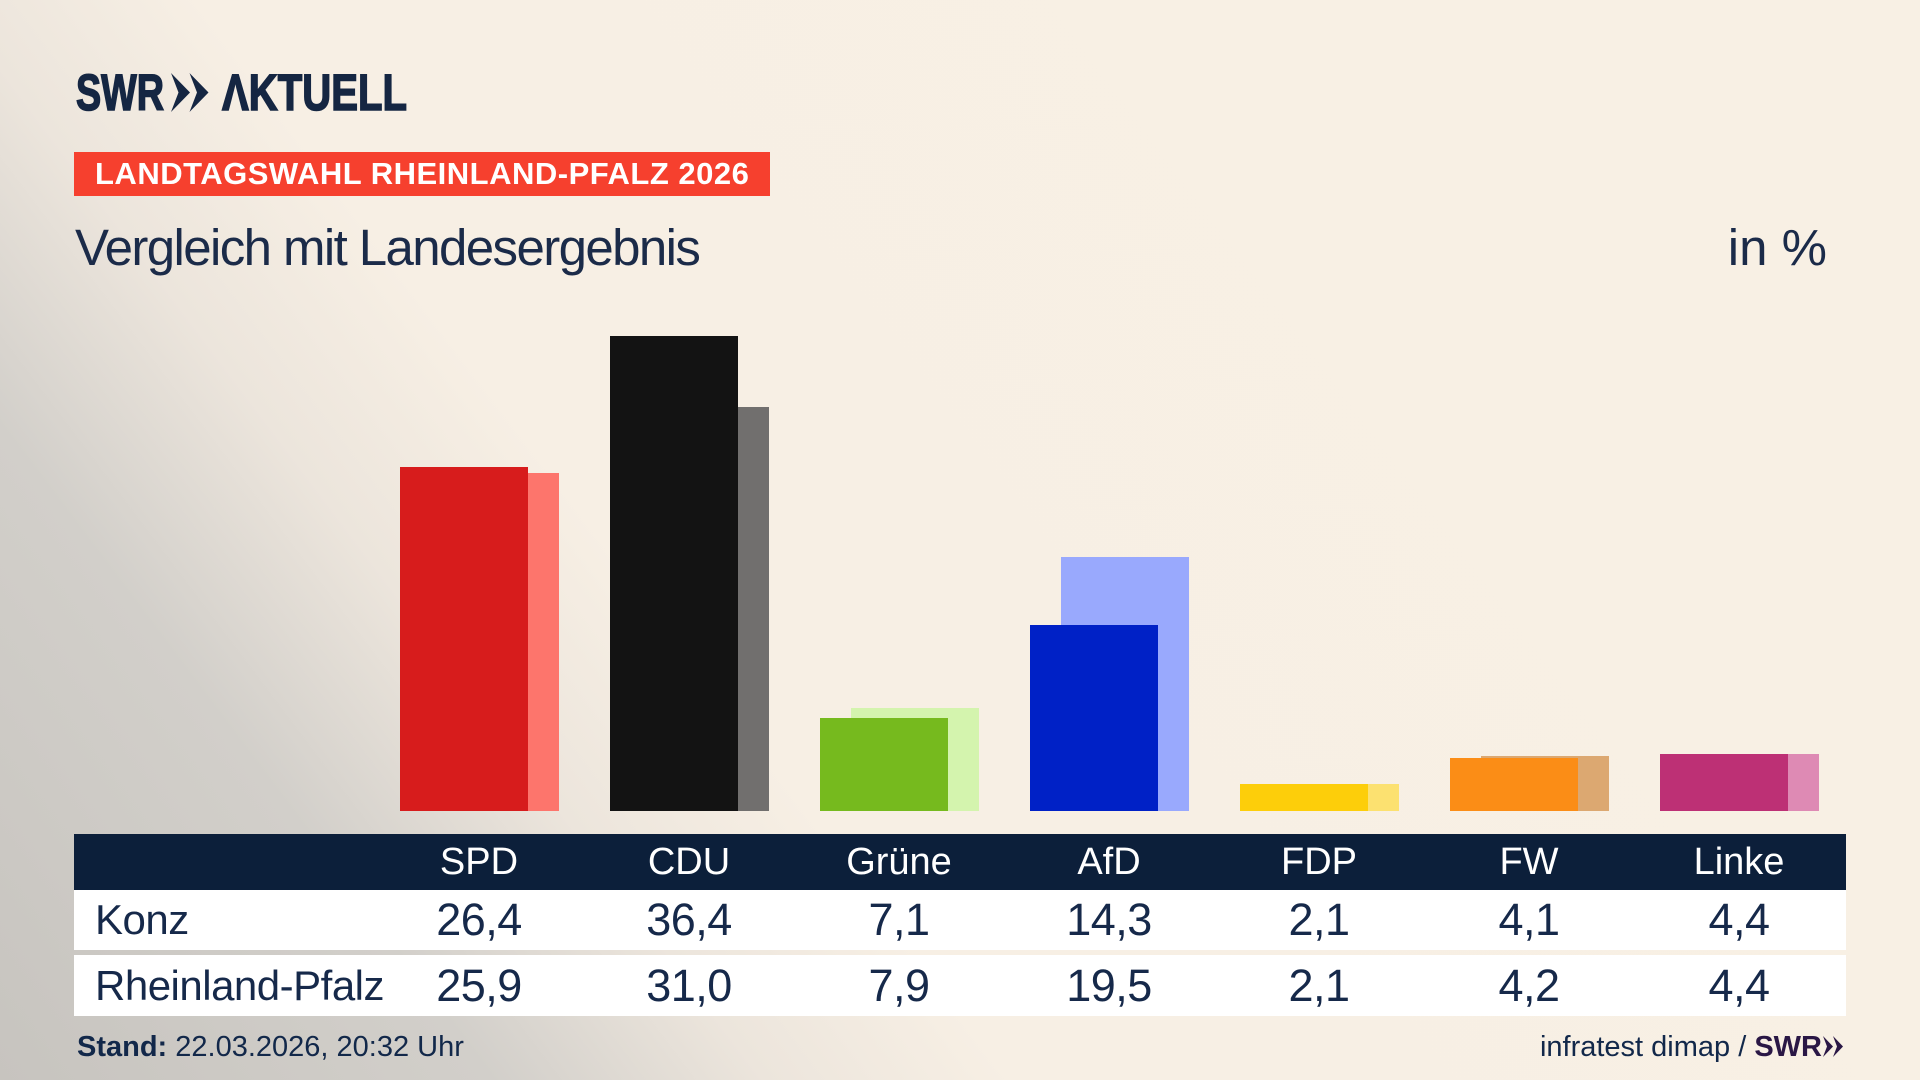 This screenshot has height=1080, width=1920. Describe the element at coordinates (314, 92) in the screenshot. I see `svg-text: ΛKTUELL` at that location.